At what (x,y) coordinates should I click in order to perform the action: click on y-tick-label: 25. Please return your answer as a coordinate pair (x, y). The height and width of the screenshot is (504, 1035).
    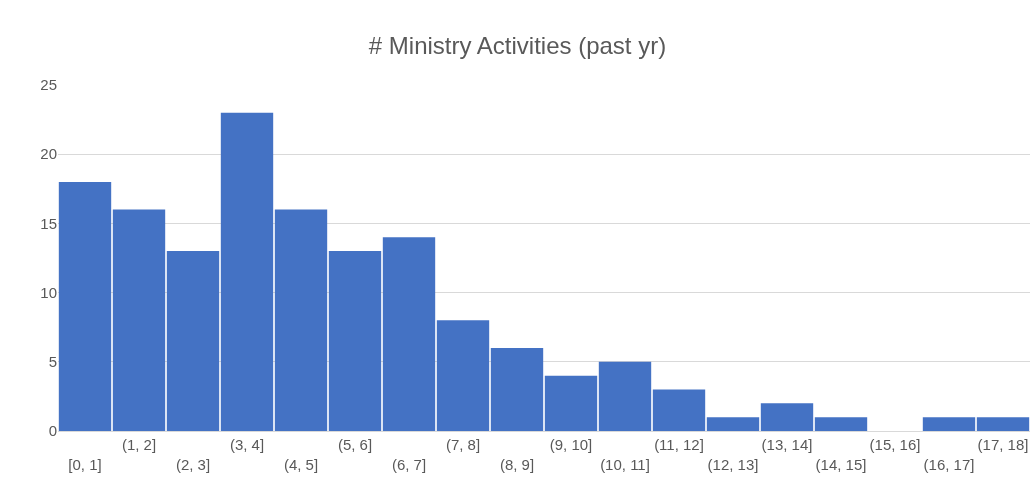
    Looking at the image, I should click on (48, 85).